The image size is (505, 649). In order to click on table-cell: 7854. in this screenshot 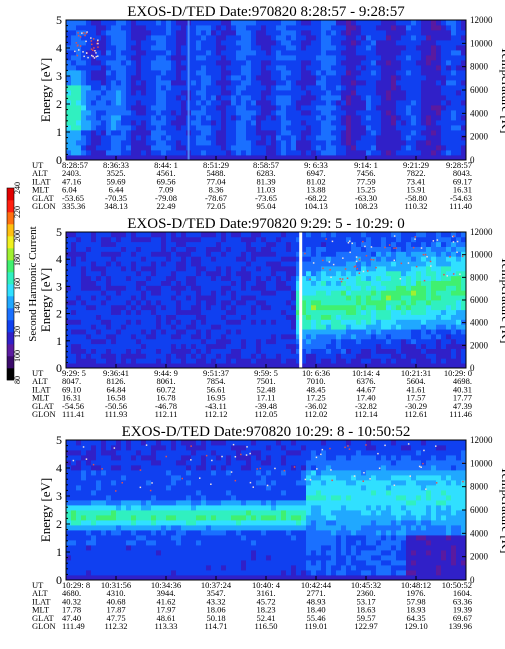, I will do `click(215, 381)`.